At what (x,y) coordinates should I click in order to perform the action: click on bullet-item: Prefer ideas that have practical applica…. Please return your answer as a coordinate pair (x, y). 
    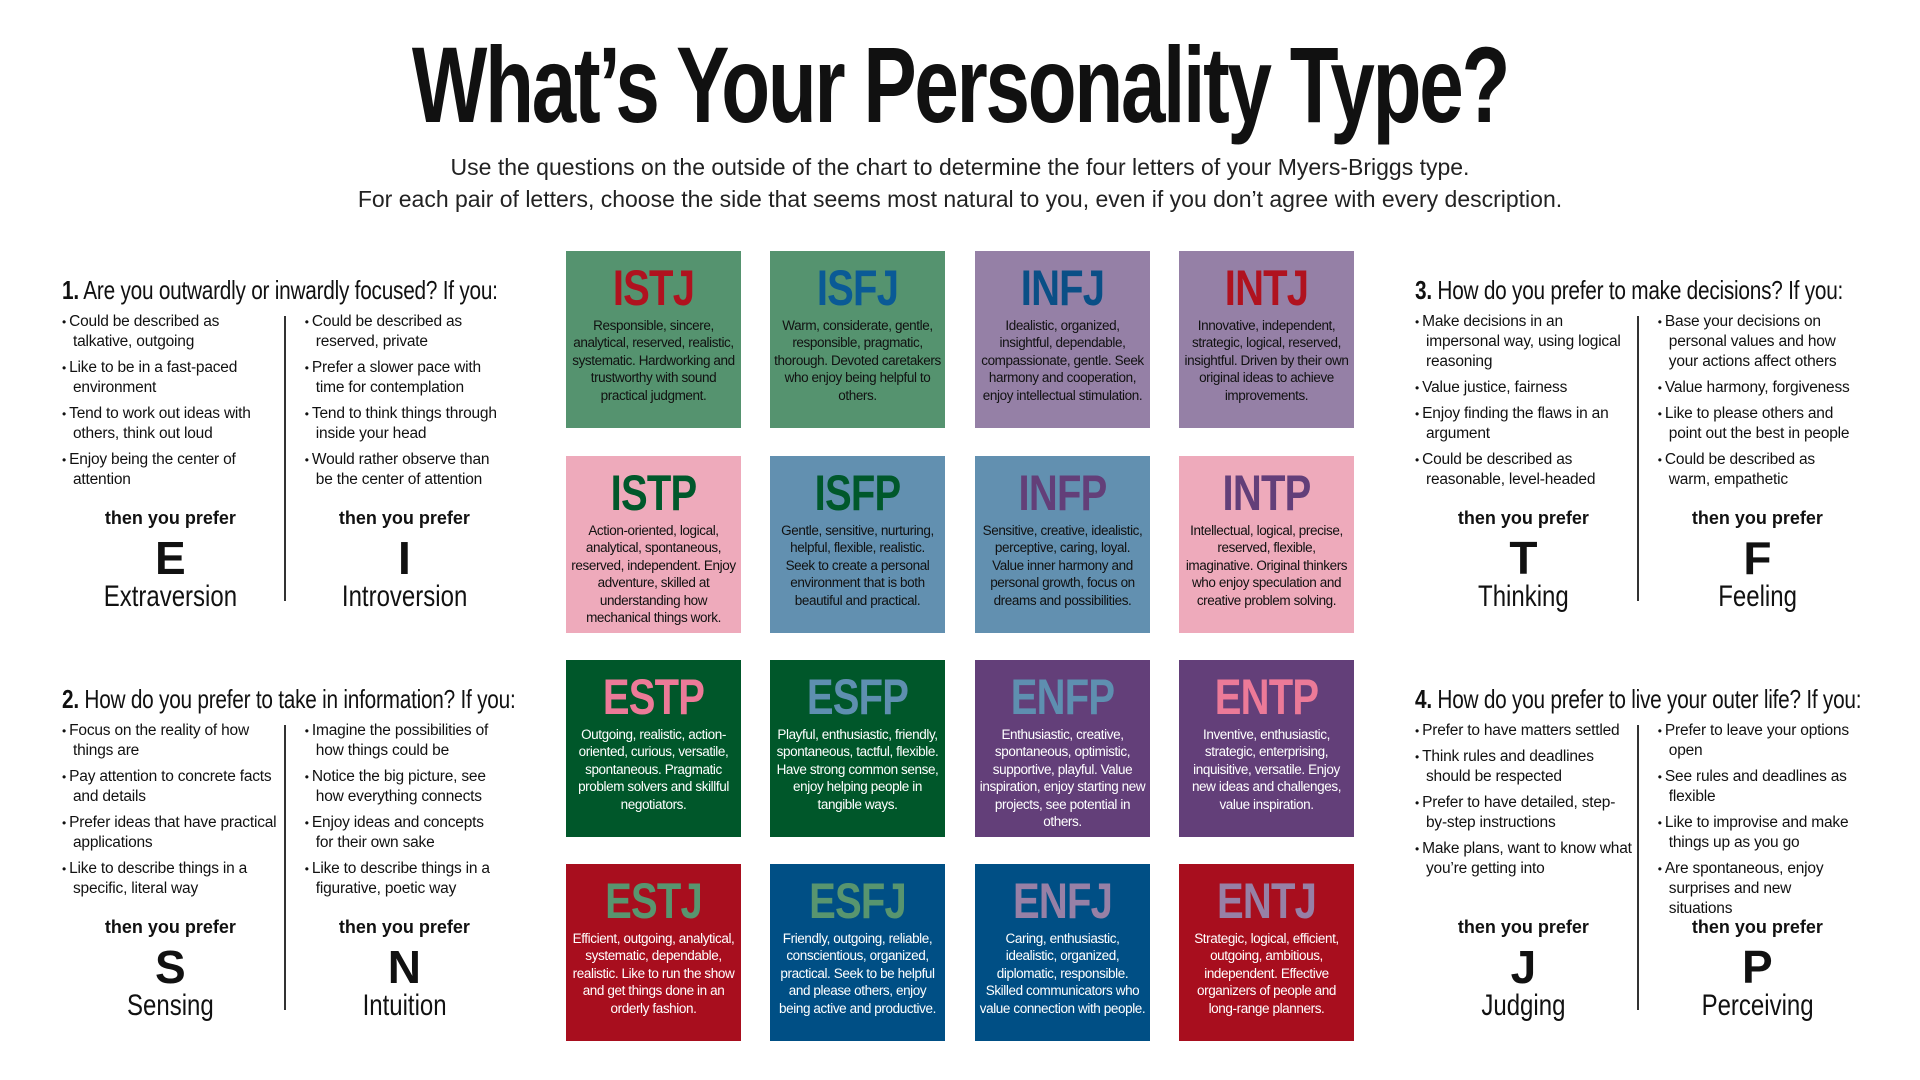
    Looking at the image, I should click on (170, 833).